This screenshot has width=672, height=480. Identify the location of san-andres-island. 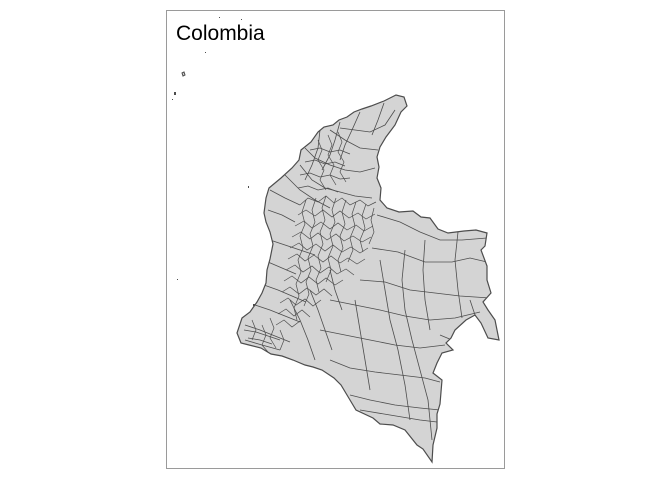
(183, 74).